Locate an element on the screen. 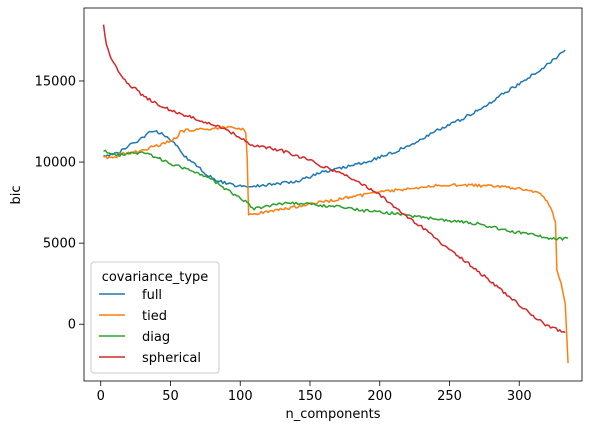  x-tick-label: 100 is located at coordinates (240, 396).